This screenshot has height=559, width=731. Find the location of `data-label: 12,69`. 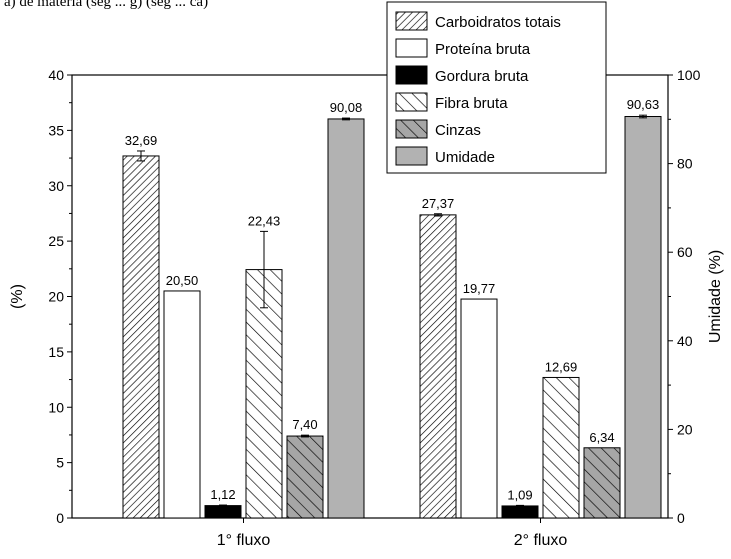

data-label: 12,69 is located at coordinates (561, 366).